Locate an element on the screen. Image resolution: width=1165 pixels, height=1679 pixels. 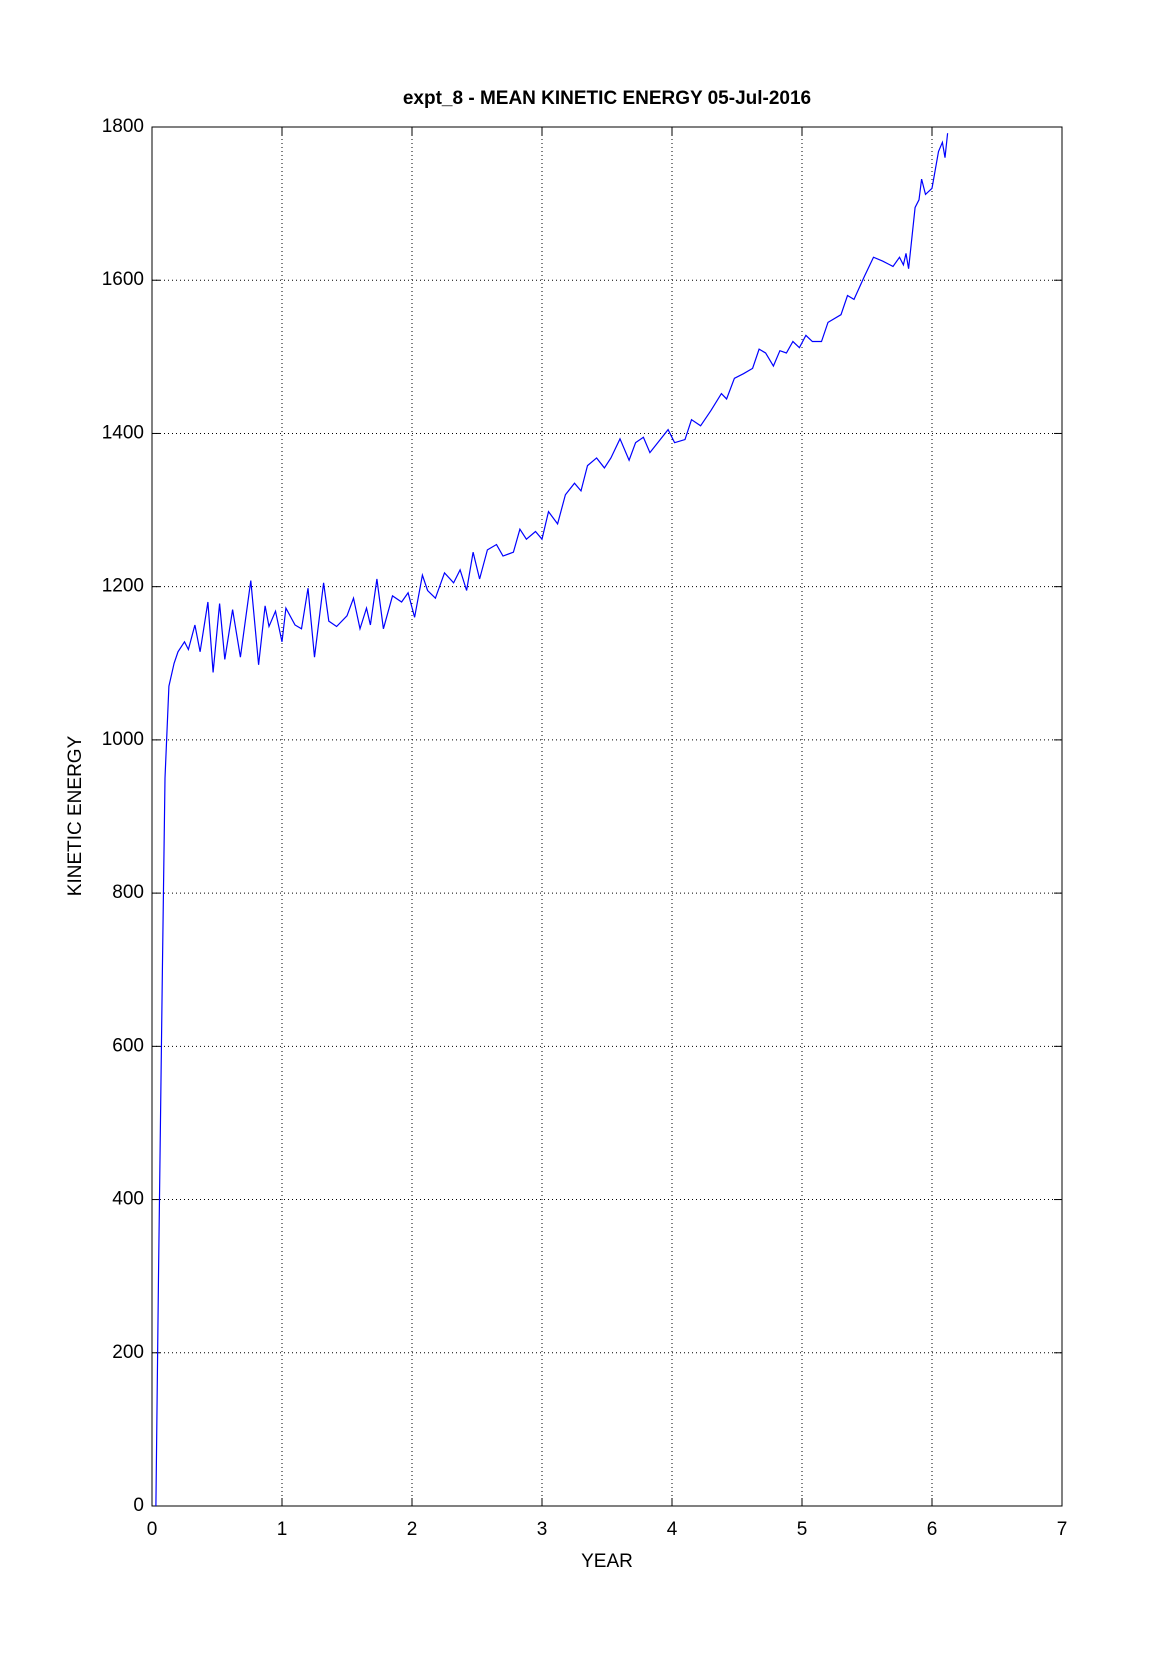
y-tick-label: 1800 is located at coordinates (123, 126).